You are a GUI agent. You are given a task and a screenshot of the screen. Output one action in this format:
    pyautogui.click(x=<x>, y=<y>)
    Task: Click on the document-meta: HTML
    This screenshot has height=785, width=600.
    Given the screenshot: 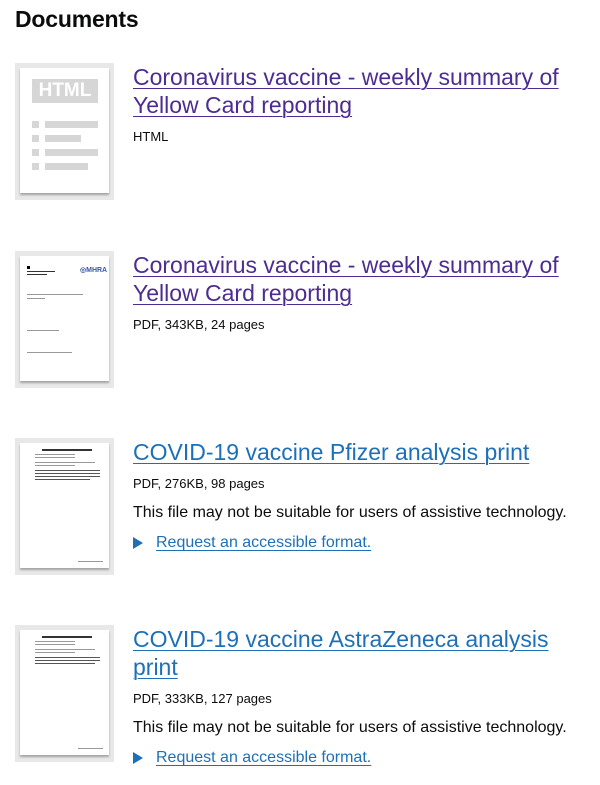 What is the action you would take?
    pyautogui.click(x=151, y=136)
    